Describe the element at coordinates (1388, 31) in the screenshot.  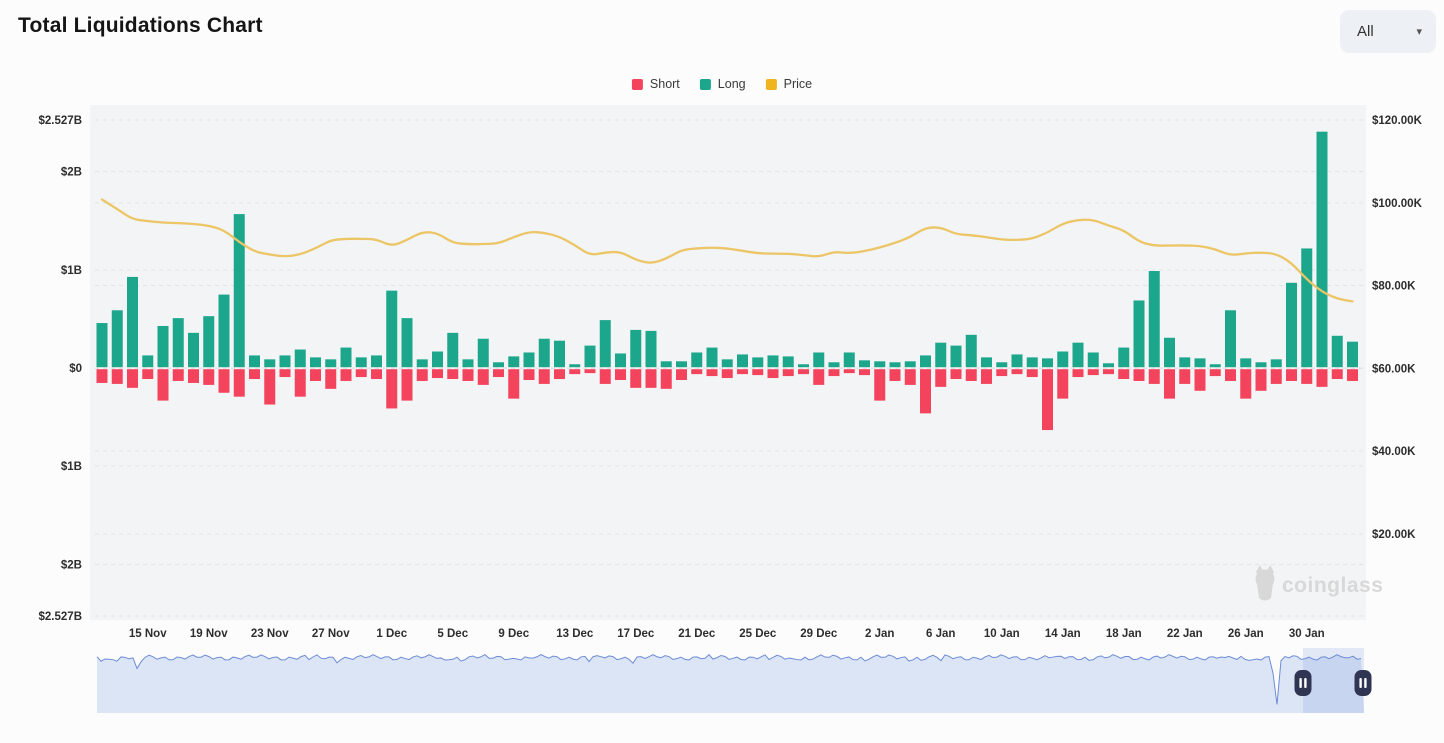
I see `range-dropdown: All ▾` at that location.